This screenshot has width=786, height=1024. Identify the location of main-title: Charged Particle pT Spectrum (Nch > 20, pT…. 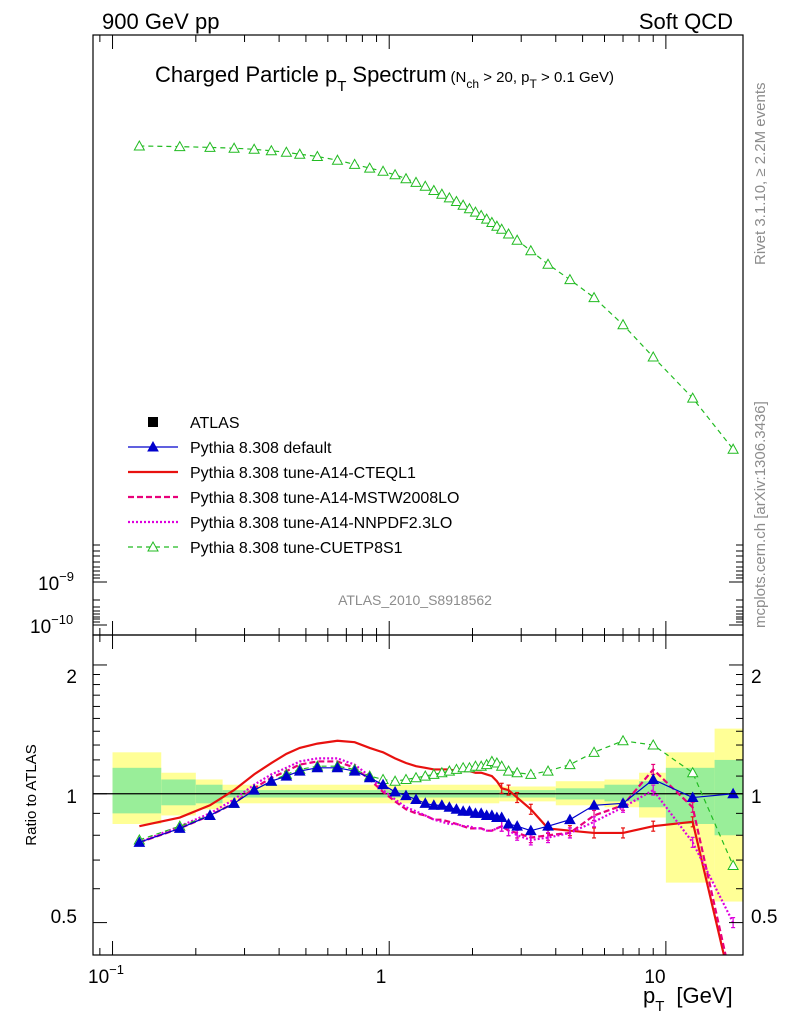
(384, 78).